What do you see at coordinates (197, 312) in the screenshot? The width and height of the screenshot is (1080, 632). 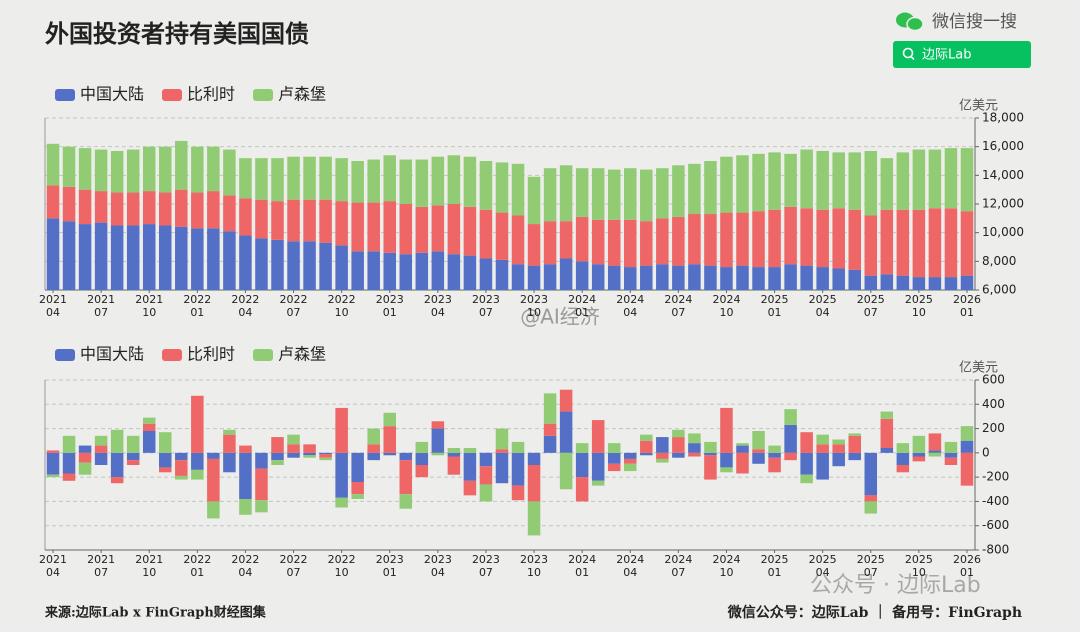 I see `x-tick-label: 01` at bounding box center [197, 312].